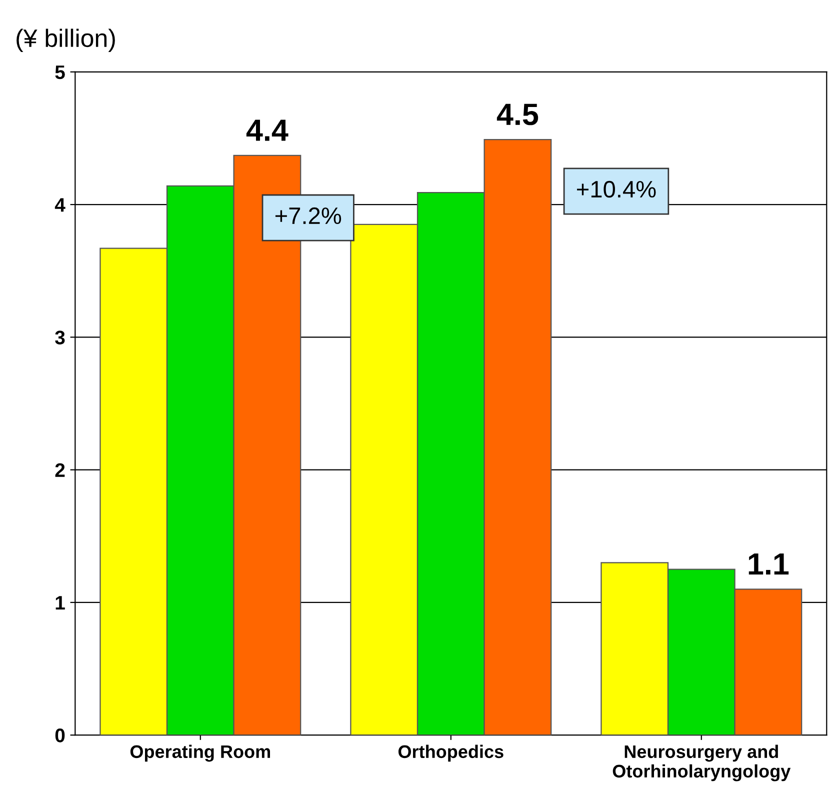 The image size is (835, 799). I want to click on y-tick-label: 2, so click(60, 470).